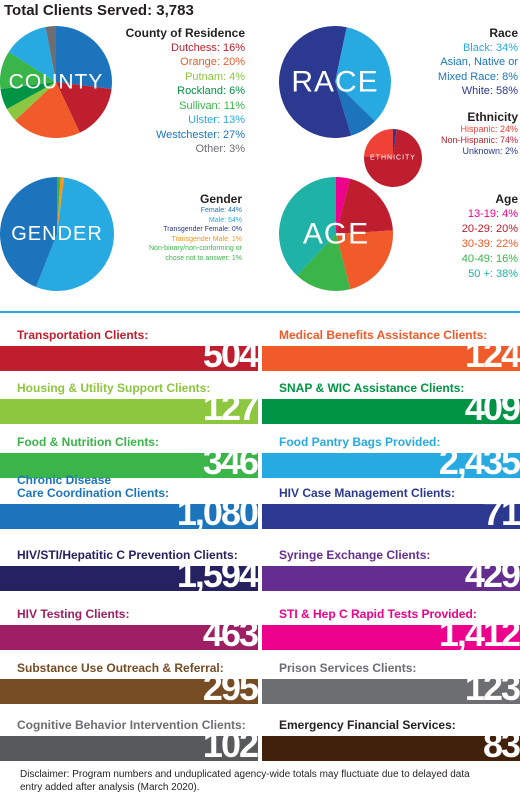  I want to click on county-legend-item: Orange: 20%, so click(212, 62).